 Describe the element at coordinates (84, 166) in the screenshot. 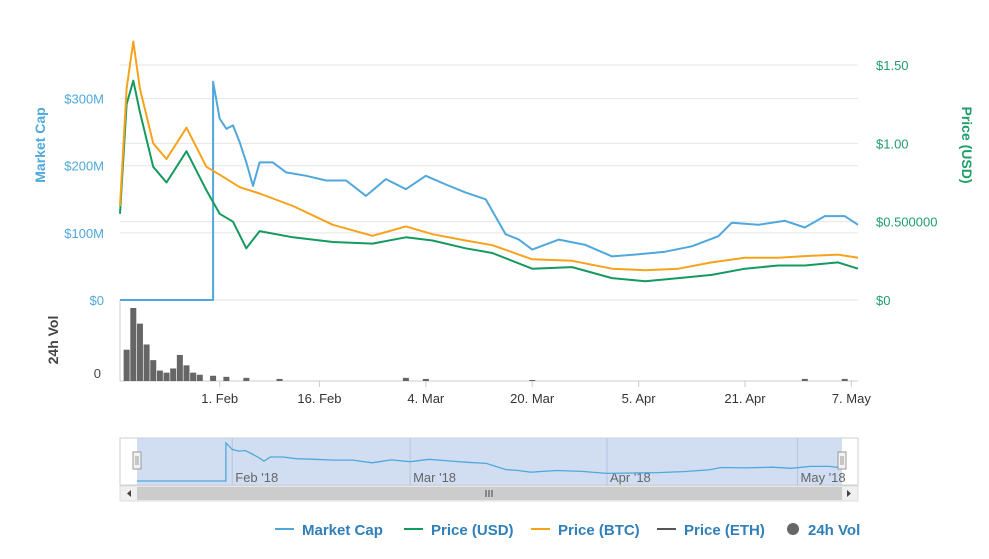

I see `left-tick-label: $200M` at that location.